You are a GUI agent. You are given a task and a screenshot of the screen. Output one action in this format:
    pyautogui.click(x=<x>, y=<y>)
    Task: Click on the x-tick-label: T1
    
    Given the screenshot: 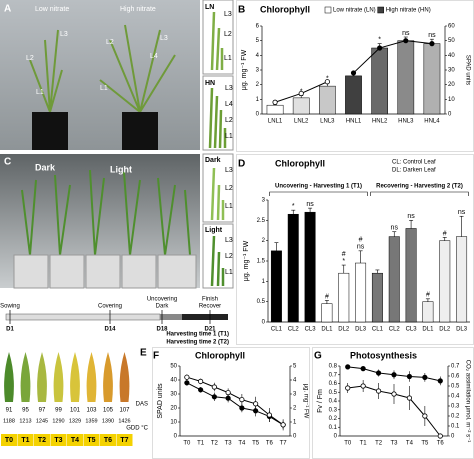 What is the action you would take?
    pyautogui.click(x=201, y=444)
    